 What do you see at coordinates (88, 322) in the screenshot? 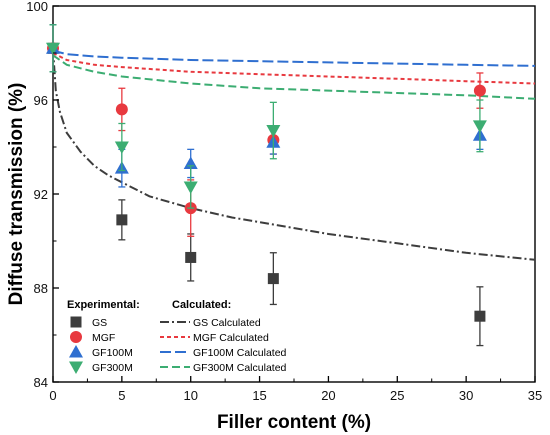
I see `legend-entry-experimental: GS` at bounding box center [88, 322].